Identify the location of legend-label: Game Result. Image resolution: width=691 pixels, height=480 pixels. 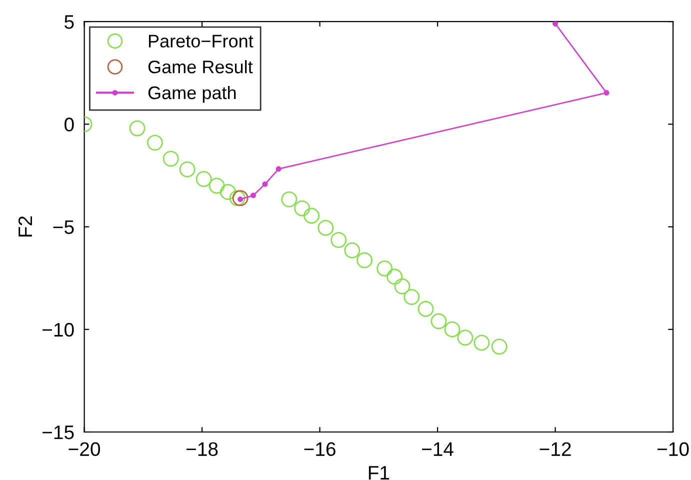
(200, 67).